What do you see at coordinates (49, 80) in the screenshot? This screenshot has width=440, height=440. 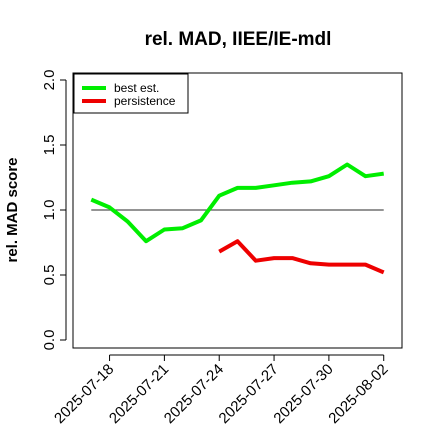 I see `y-tick-label: 2.0` at bounding box center [49, 80].